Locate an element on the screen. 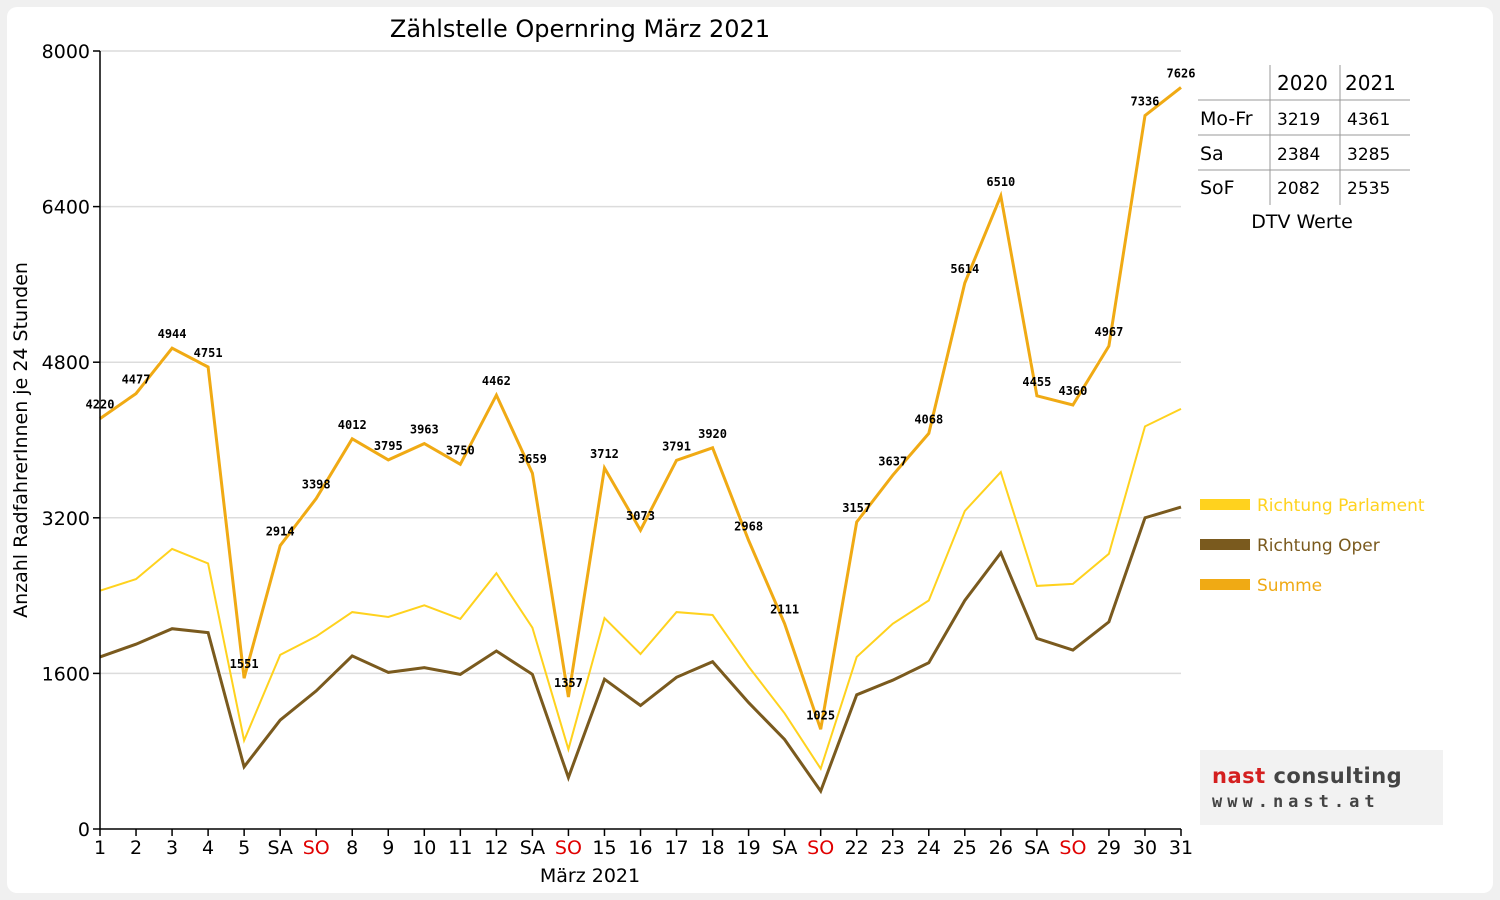 Image resolution: width=1500 pixels, height=900 pixels. x-tick-label: 11 is located at coordinates (460, 848).